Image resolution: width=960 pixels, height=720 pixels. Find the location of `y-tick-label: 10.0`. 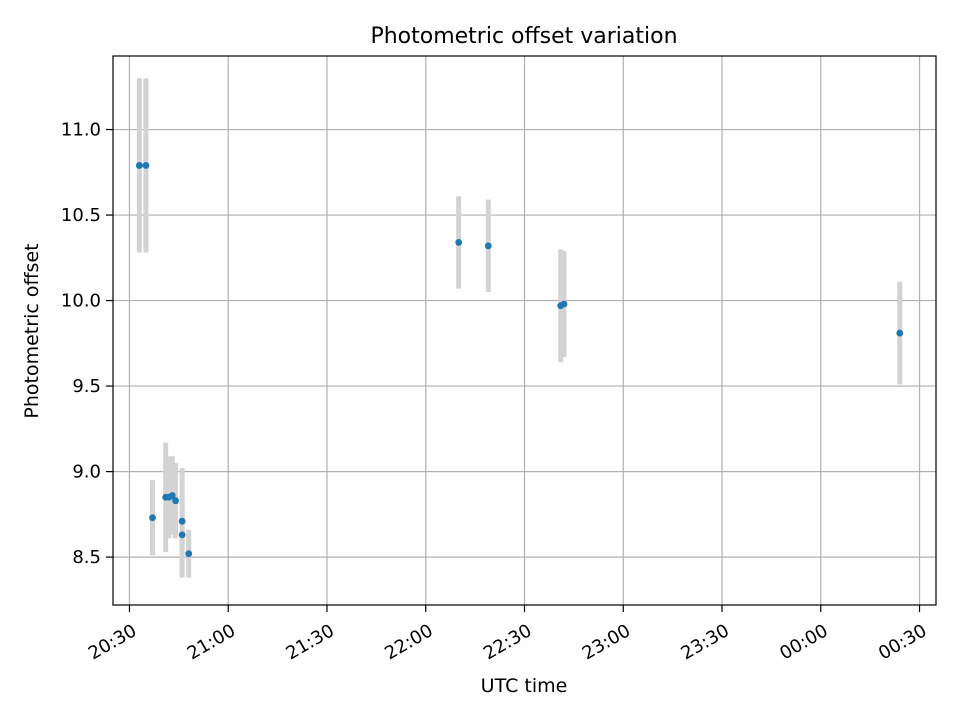

y-tick-label: 10.0 is located at coordinates (81, 301).